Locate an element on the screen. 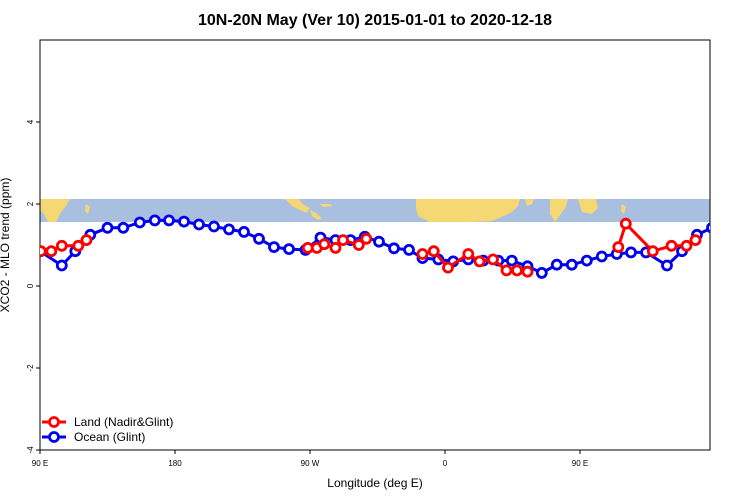 The width and height of the screenshot is (750, 500). y-tick-label: -4 is located at coordinates (30, 450).